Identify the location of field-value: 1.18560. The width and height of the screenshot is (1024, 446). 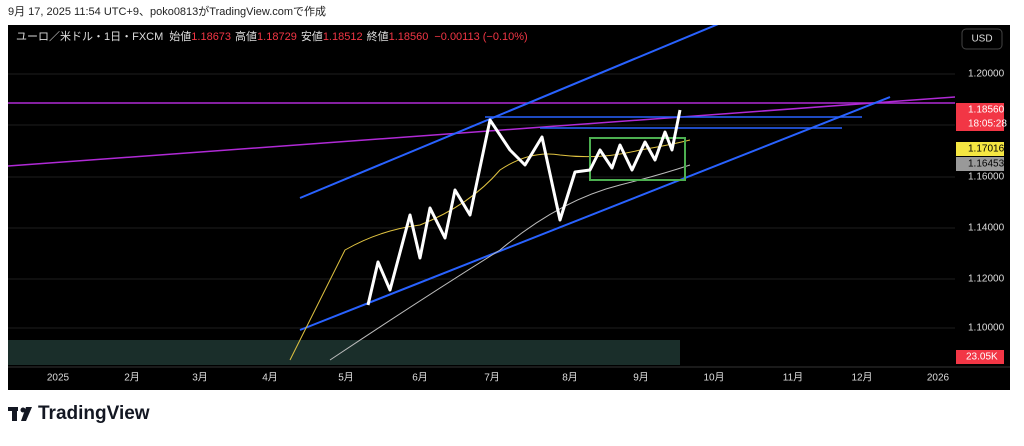
(409, 37).